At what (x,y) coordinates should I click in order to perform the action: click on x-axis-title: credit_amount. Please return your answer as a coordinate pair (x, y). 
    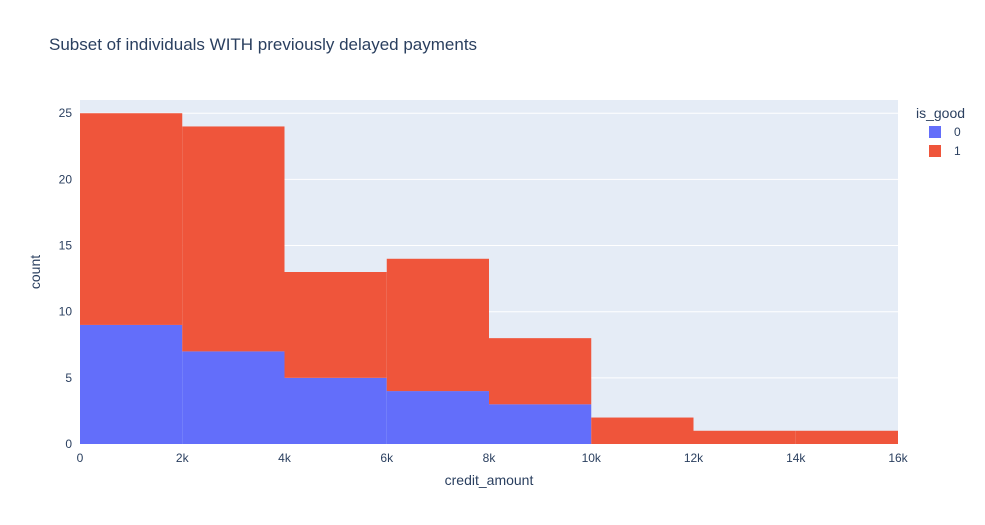
    Looking at the image, I should click on (489, 480).